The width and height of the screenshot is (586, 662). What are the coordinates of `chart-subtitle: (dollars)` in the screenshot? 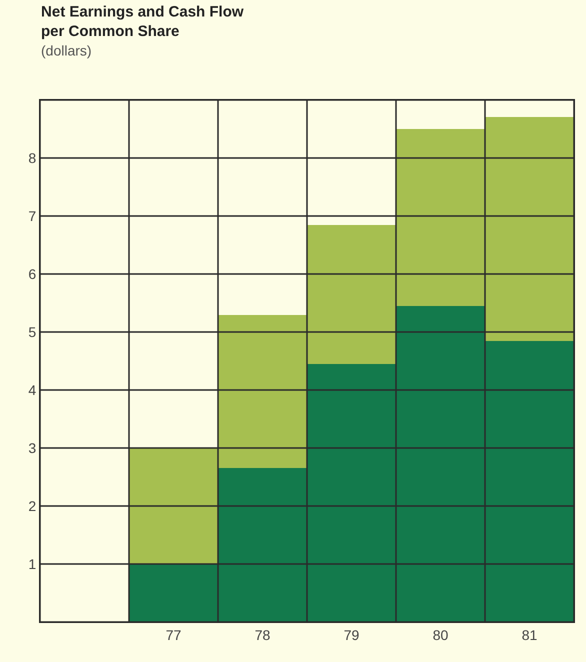 It's located at (66, 50).